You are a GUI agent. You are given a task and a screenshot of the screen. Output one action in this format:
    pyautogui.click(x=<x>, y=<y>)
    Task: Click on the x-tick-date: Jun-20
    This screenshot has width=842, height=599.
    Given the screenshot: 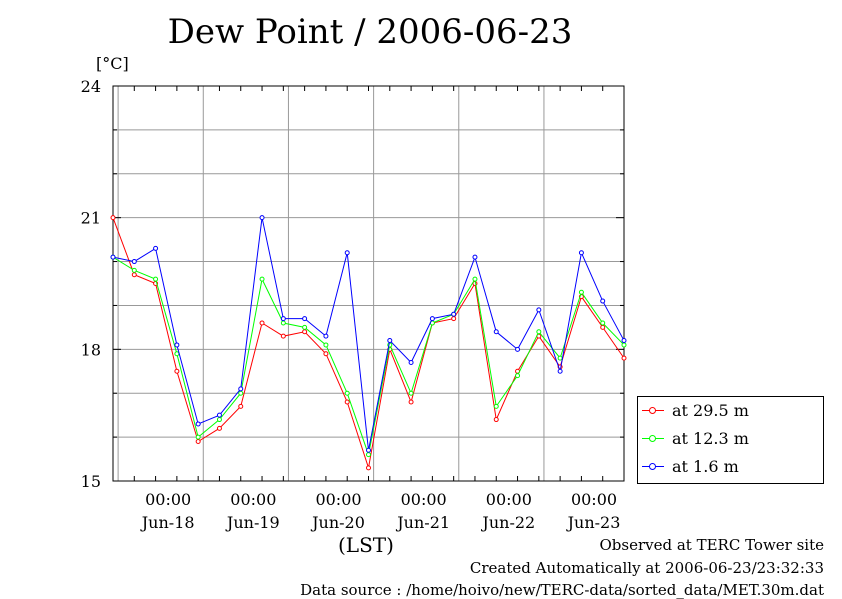 What is the action you would take?
    pyautogui.click(x=337, y=522)
    